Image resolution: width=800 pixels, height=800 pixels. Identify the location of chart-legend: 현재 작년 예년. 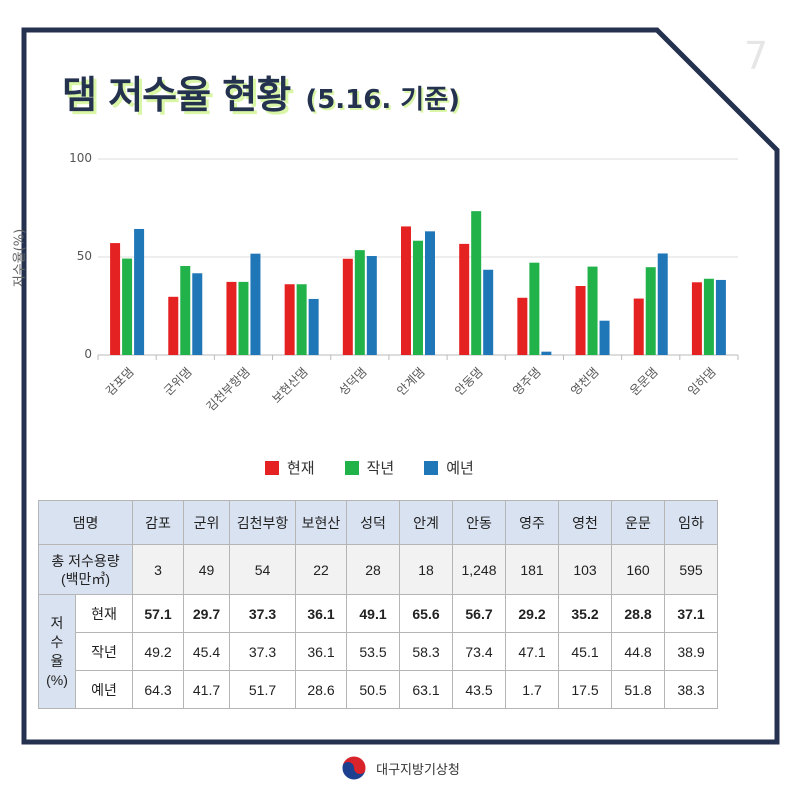
(369, 467).